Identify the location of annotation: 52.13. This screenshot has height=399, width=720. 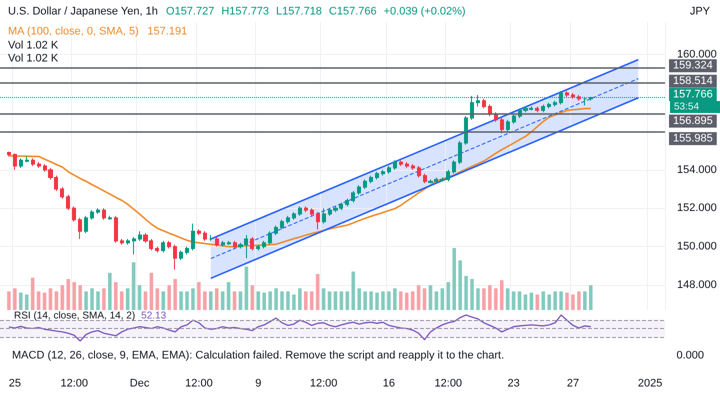
(154, 316).